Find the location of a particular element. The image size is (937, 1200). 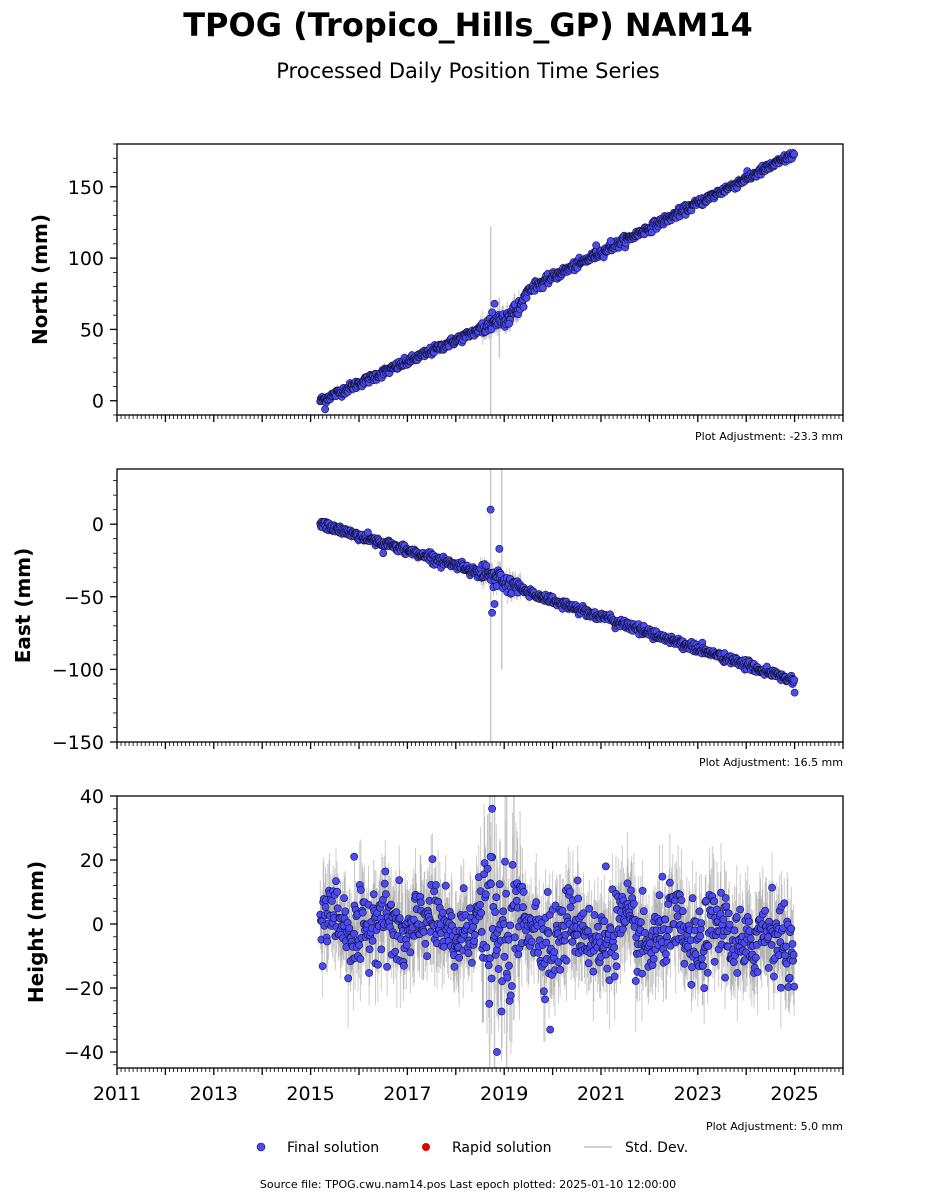

plot-area is located at coordinates (557, 605).